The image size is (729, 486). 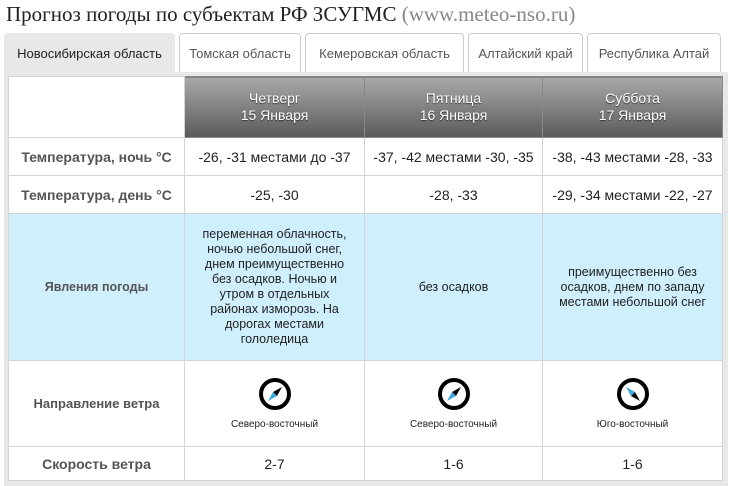 I want to click on tab-altai-krai: Алтайский край, so click(x=525, y=52).